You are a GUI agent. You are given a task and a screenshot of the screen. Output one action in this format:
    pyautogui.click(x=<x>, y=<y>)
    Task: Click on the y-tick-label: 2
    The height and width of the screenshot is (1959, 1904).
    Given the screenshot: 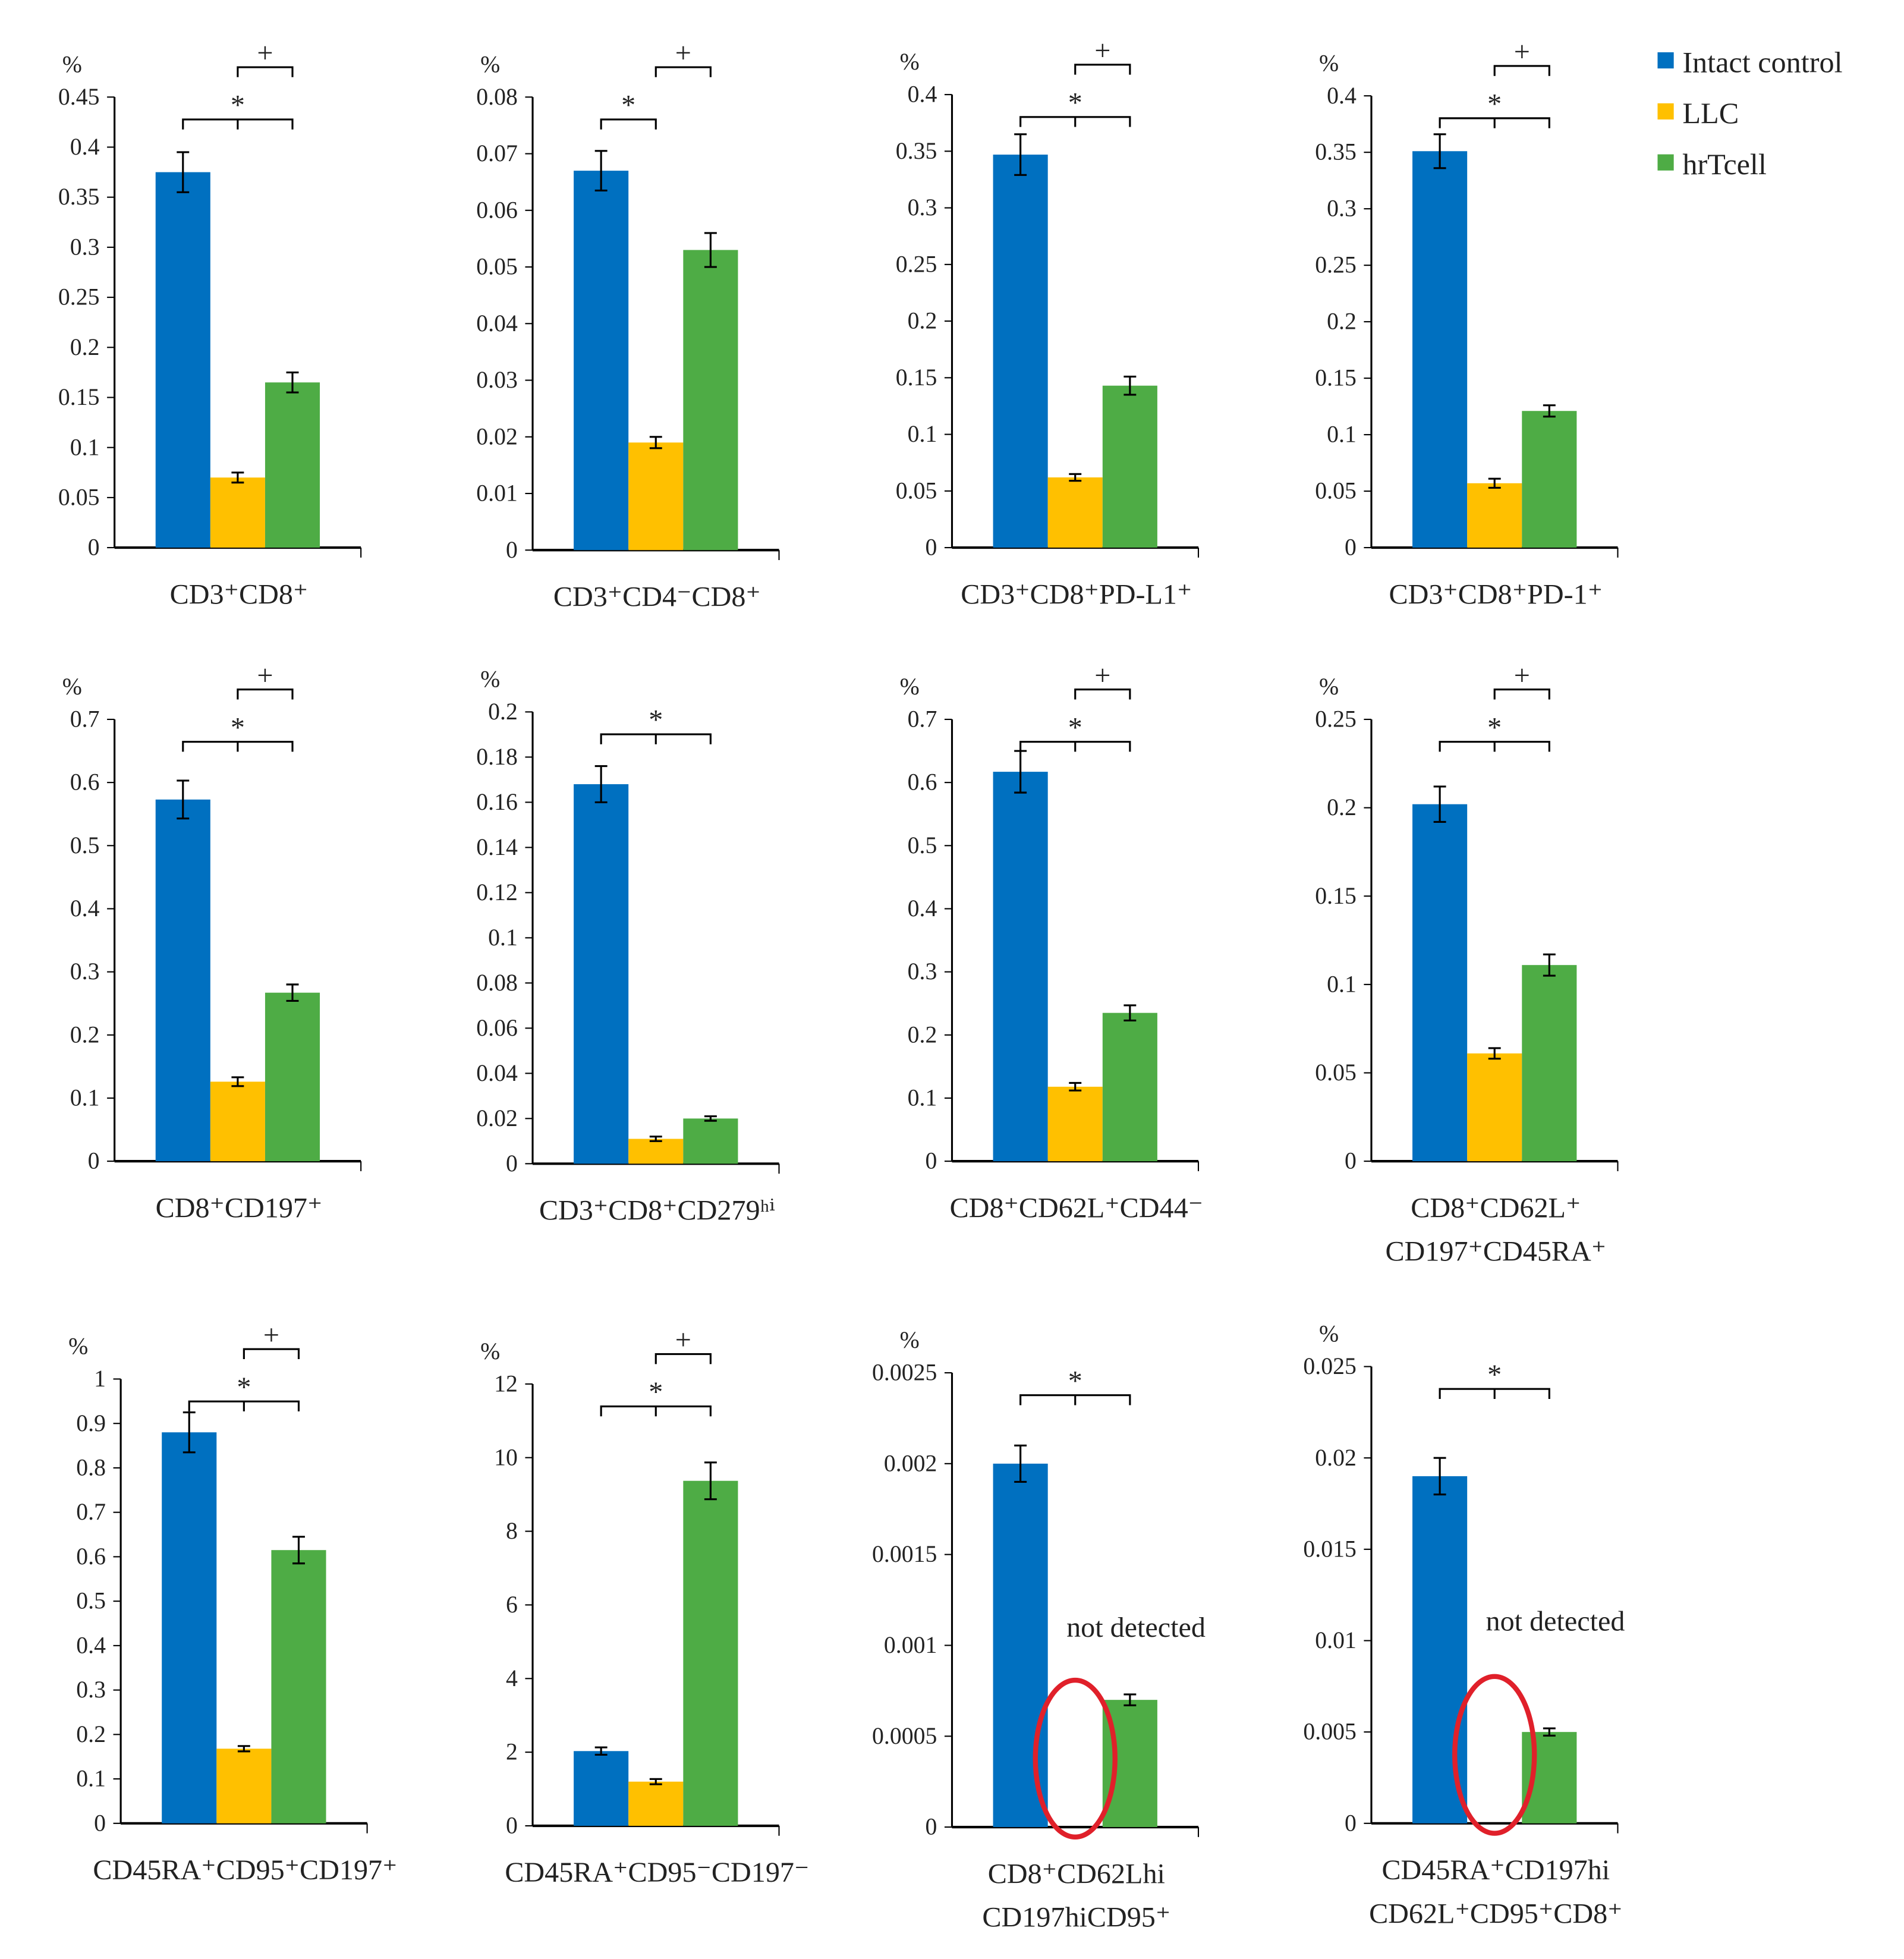 What is the action you would take?
    pyautogui.click(x=512, y=1752)
    